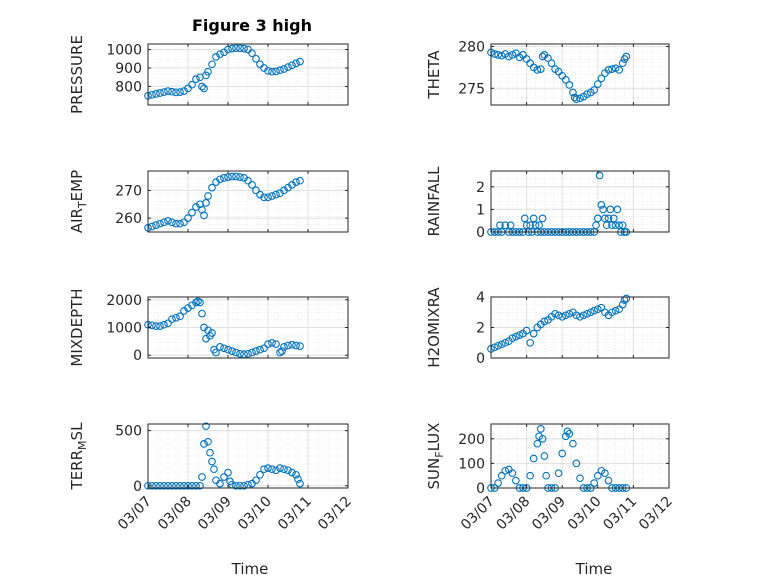 Image resolution: width=778 pixels, height=583 pixels. Describe the element at coordinates (480, 359) in the screenshot. I see `plot5-y-tick-label: 0` at that location.